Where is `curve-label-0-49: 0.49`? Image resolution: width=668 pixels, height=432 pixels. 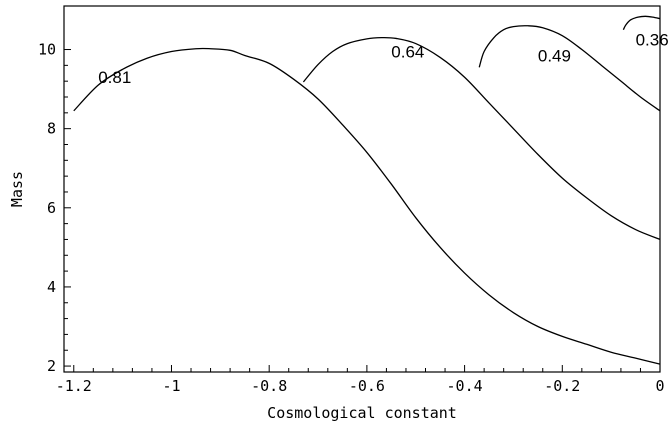 curve-label-0-49: 0.49 is located at coordinates (554, 55).